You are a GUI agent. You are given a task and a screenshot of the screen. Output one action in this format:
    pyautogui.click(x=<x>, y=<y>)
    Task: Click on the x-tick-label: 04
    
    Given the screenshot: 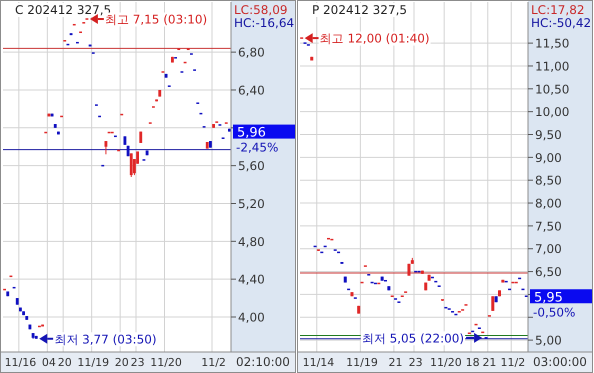 What is the action you would take?
    pyautogui.click(x=49, y=362)
    